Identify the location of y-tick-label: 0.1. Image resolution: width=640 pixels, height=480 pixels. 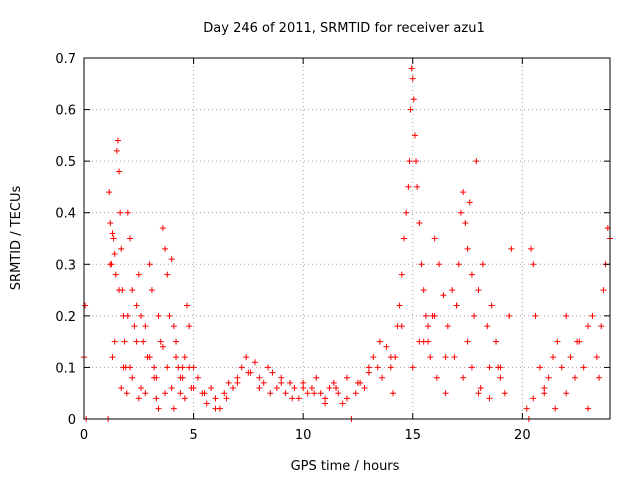
(65, 368).